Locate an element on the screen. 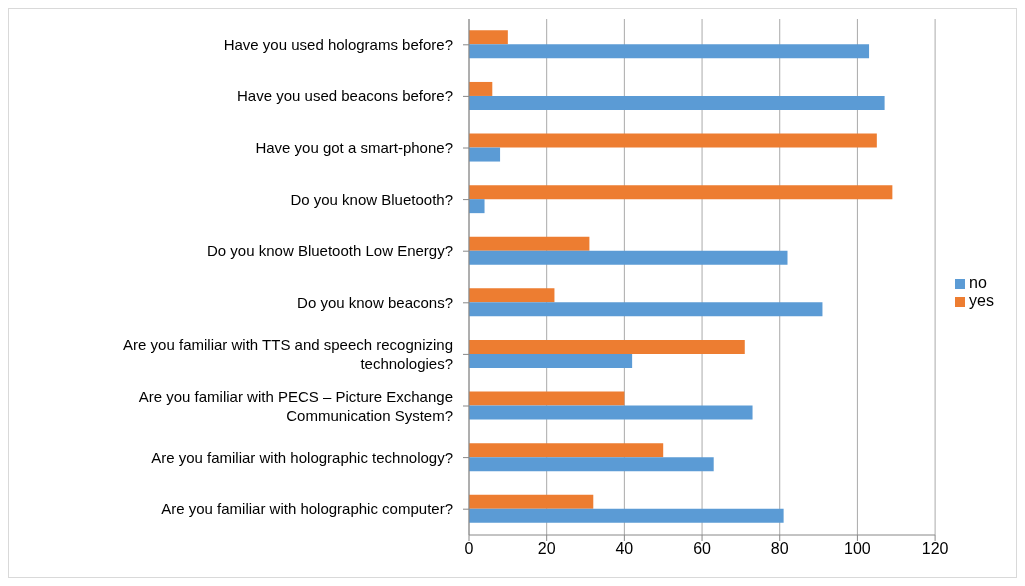  y-tick-label: Do you know Bluetooth? is located at coordinates (371, 199).